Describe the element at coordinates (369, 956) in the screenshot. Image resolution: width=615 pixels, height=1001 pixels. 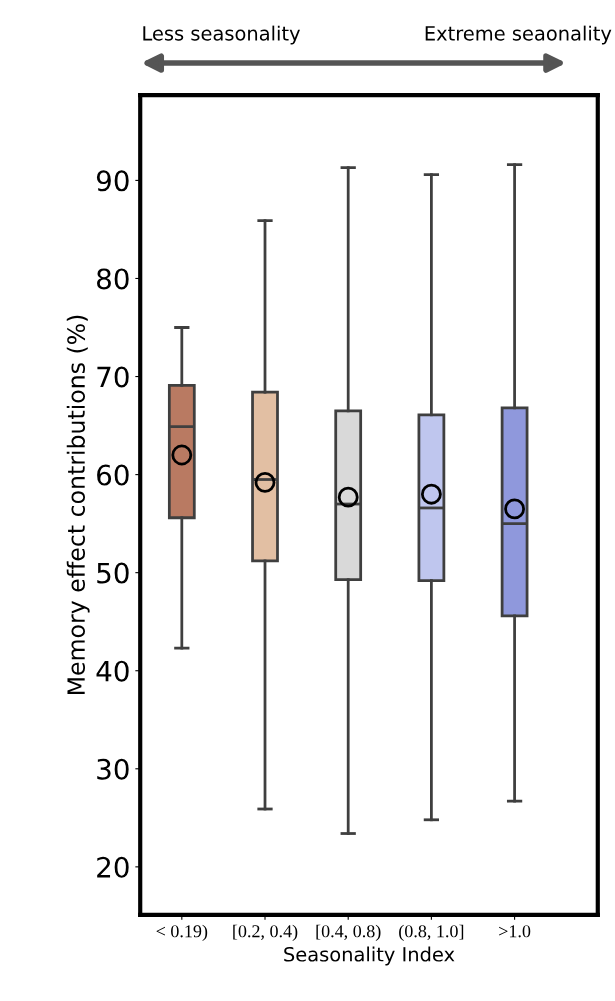
I see `x-axis-title: Seasonality Index` at that location.